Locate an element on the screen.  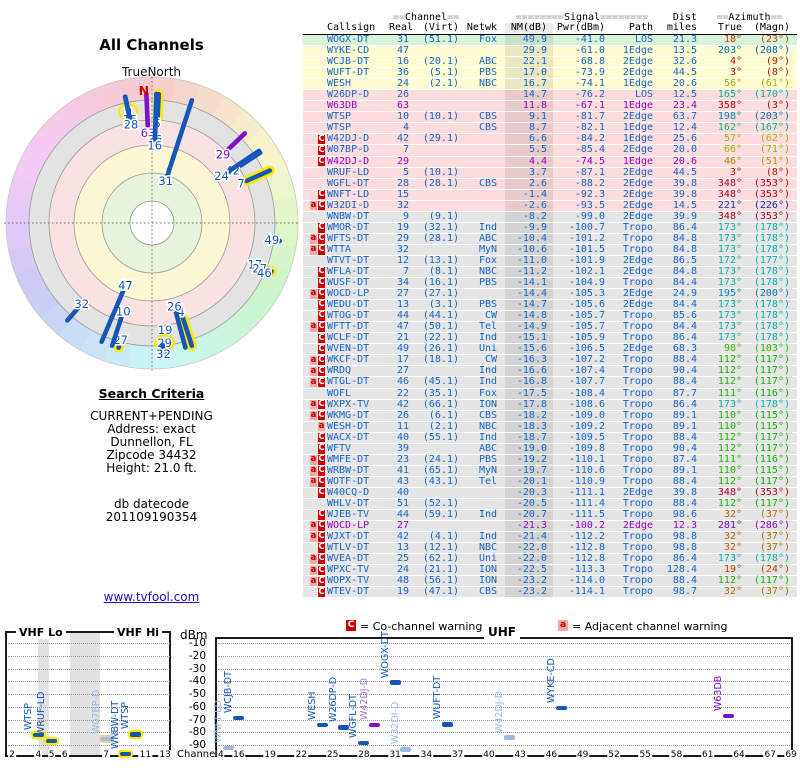
channel-tick-label: 55 is located at coordinates (645, 755).